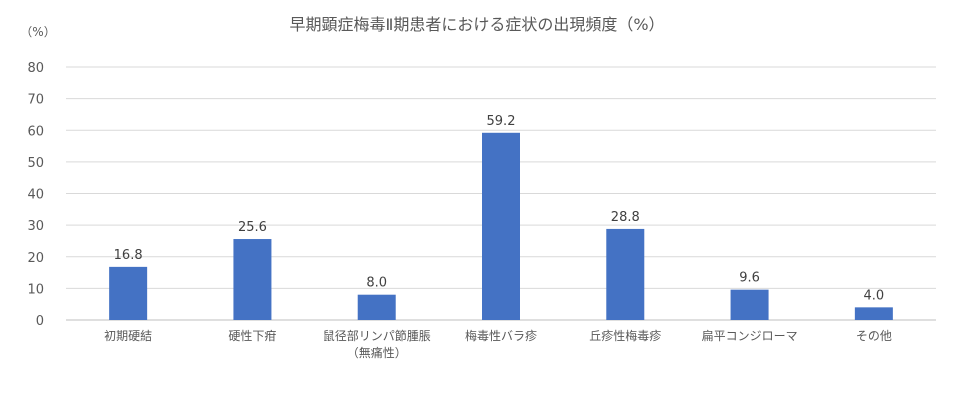 The image size is (954, 410). I want to click on y-tick-label: 20, so click(35, 258).